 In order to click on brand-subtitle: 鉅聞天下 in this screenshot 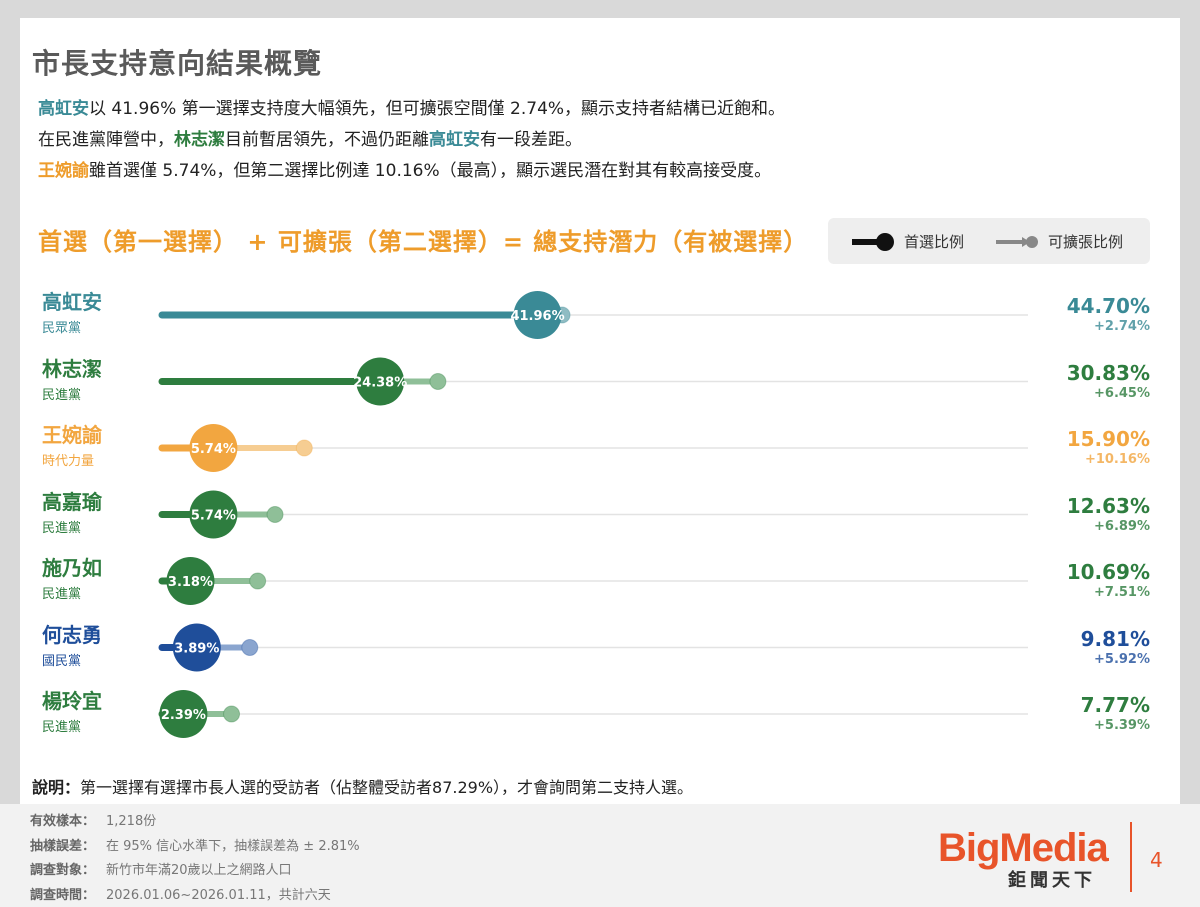, I will do `click(1052, 880)`.